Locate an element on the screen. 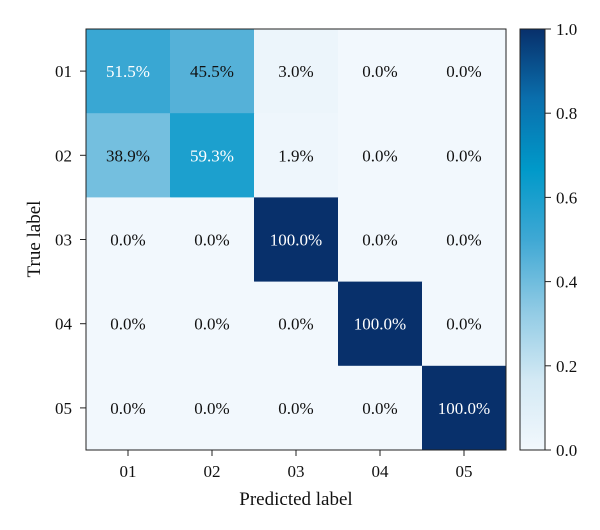 This screenshot has width=600, height=530. cell-value-label: 45.5% is located at coordinates (212, 71).